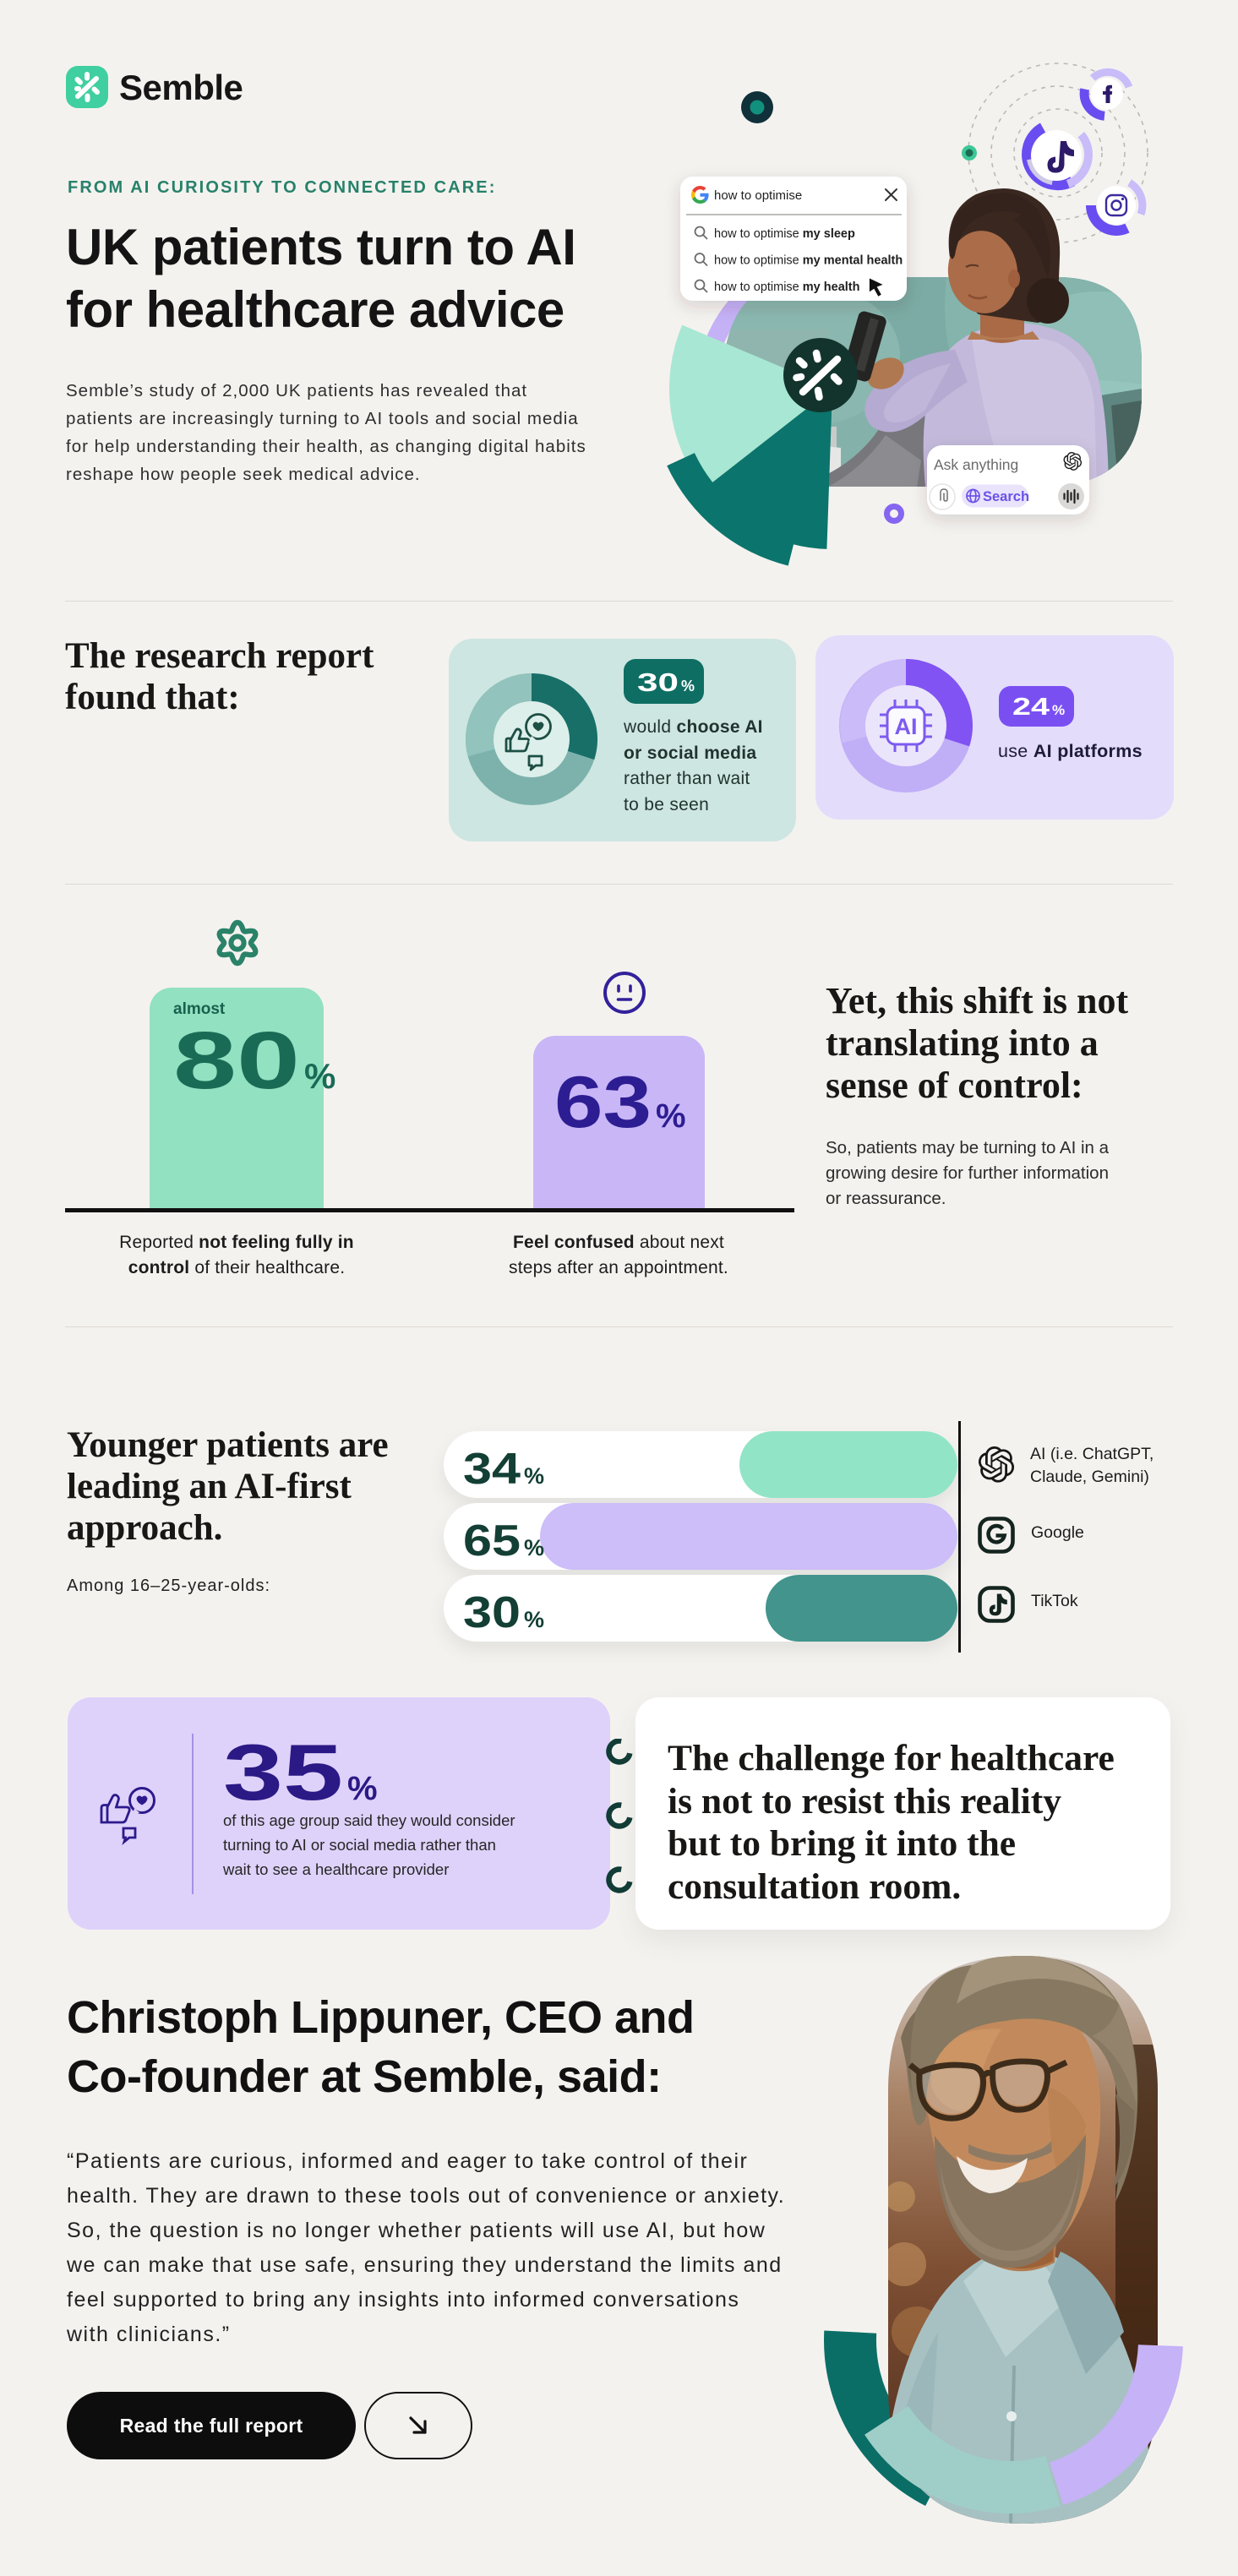 The width and height of the screenshot is (1238, 2576). I want to click on svg-text: 65, so click(492, 1538).